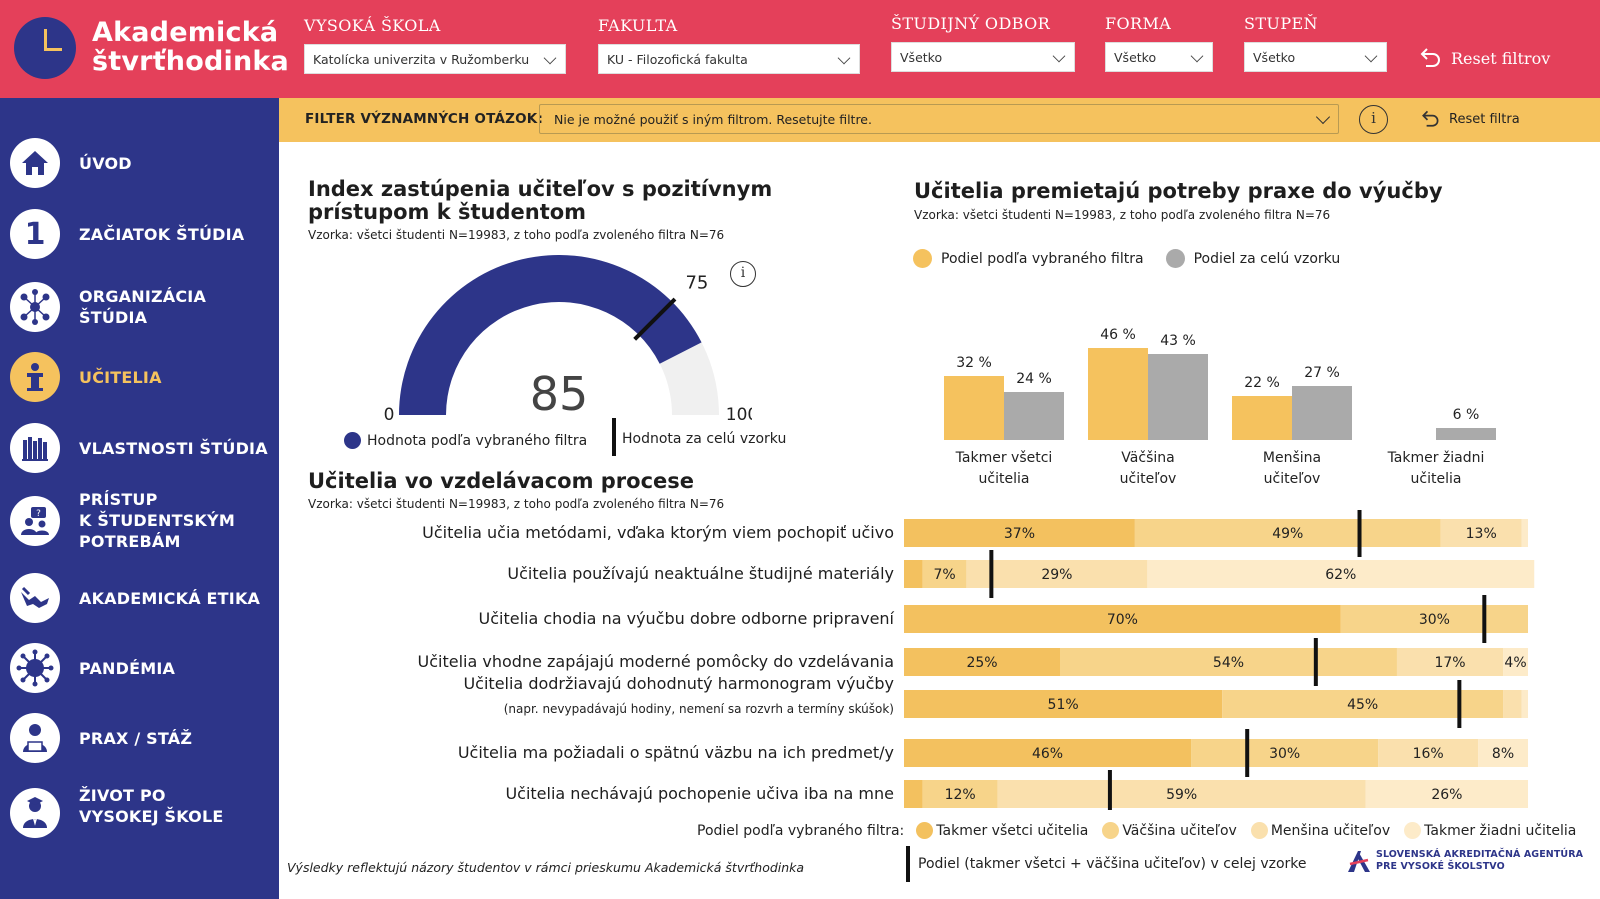 The height and width of the screenshot is (899, 1600). I want to click on stacked-segment-label: 30%, so click(1434, 620).